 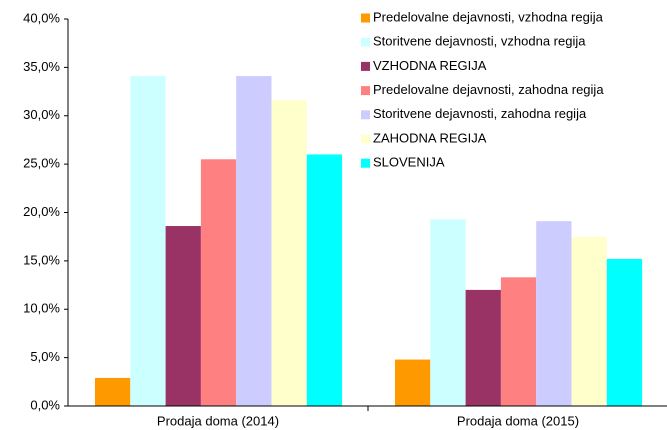 I want to click on y-tick-label: 25,0%, so click(x=41, y=163).